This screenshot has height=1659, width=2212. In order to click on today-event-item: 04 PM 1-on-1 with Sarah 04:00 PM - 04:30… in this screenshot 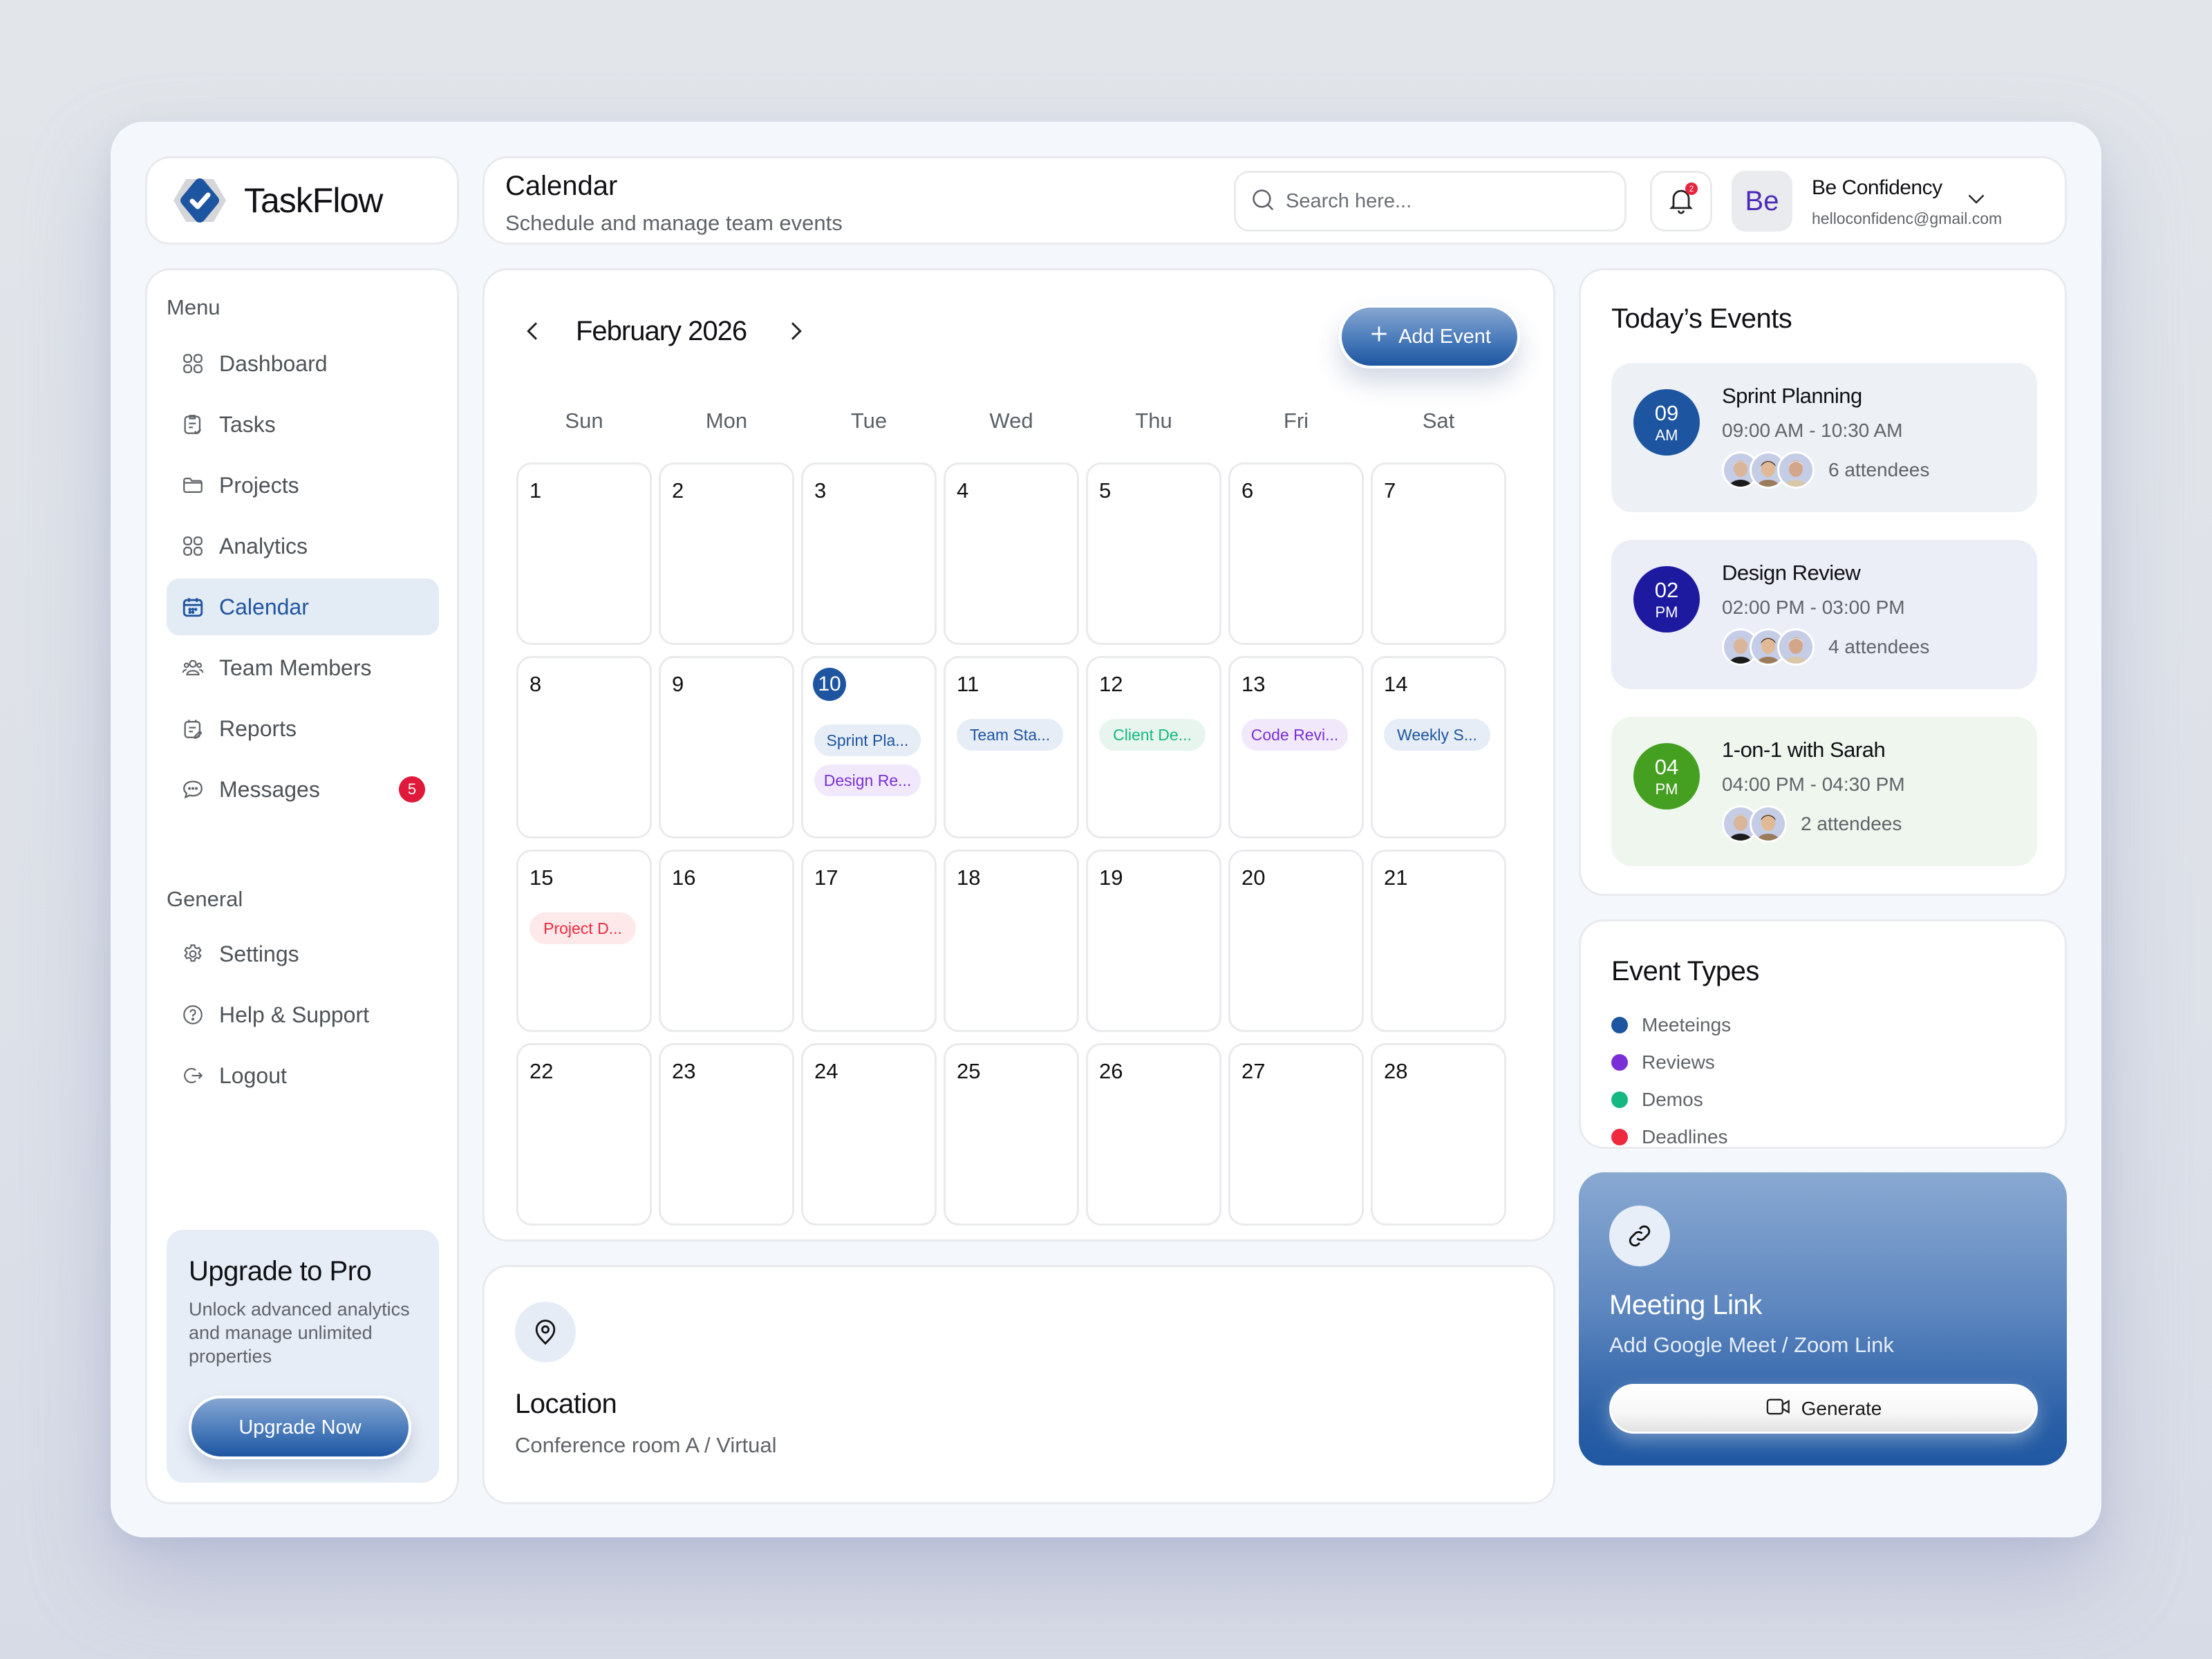, I will do `click(1824, 791)`.